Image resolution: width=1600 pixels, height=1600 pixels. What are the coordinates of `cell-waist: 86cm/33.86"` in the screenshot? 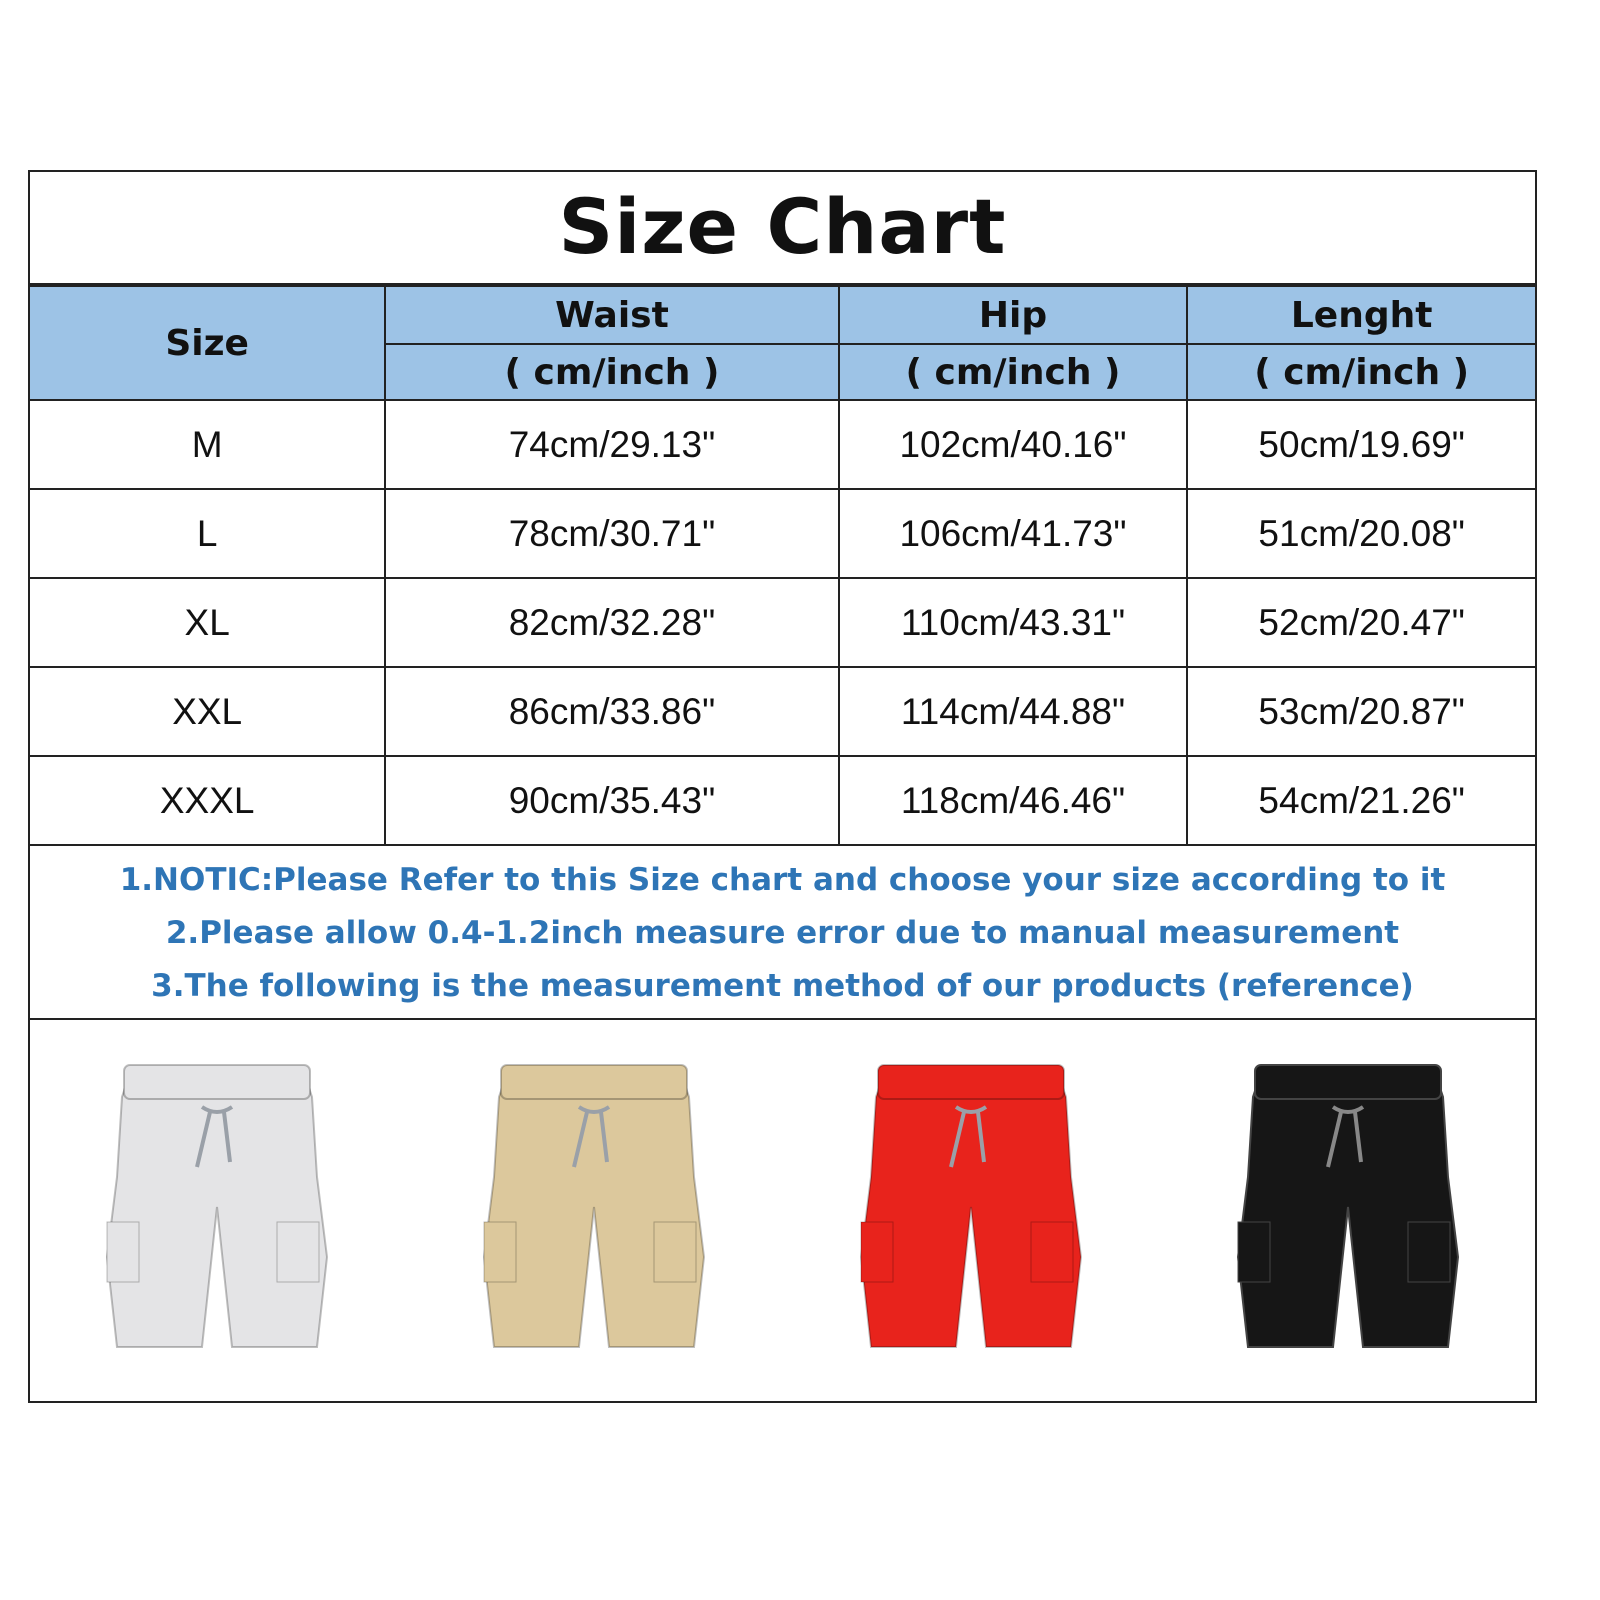 It's located at (612, 711).